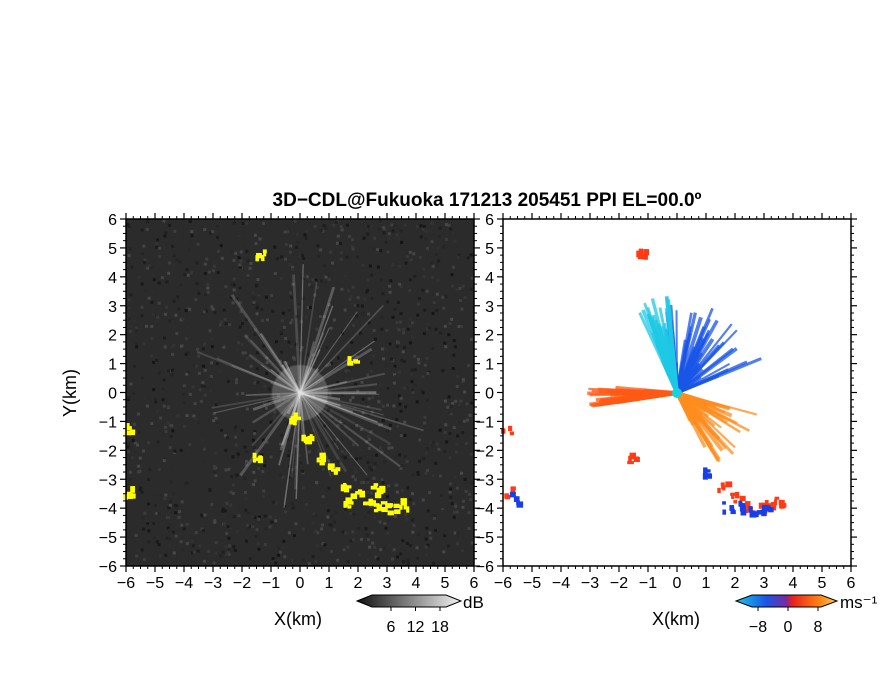 The image size is (880, 680). I want to click on reflectivity-y-axis-label: Y(km), so click(70, 393).